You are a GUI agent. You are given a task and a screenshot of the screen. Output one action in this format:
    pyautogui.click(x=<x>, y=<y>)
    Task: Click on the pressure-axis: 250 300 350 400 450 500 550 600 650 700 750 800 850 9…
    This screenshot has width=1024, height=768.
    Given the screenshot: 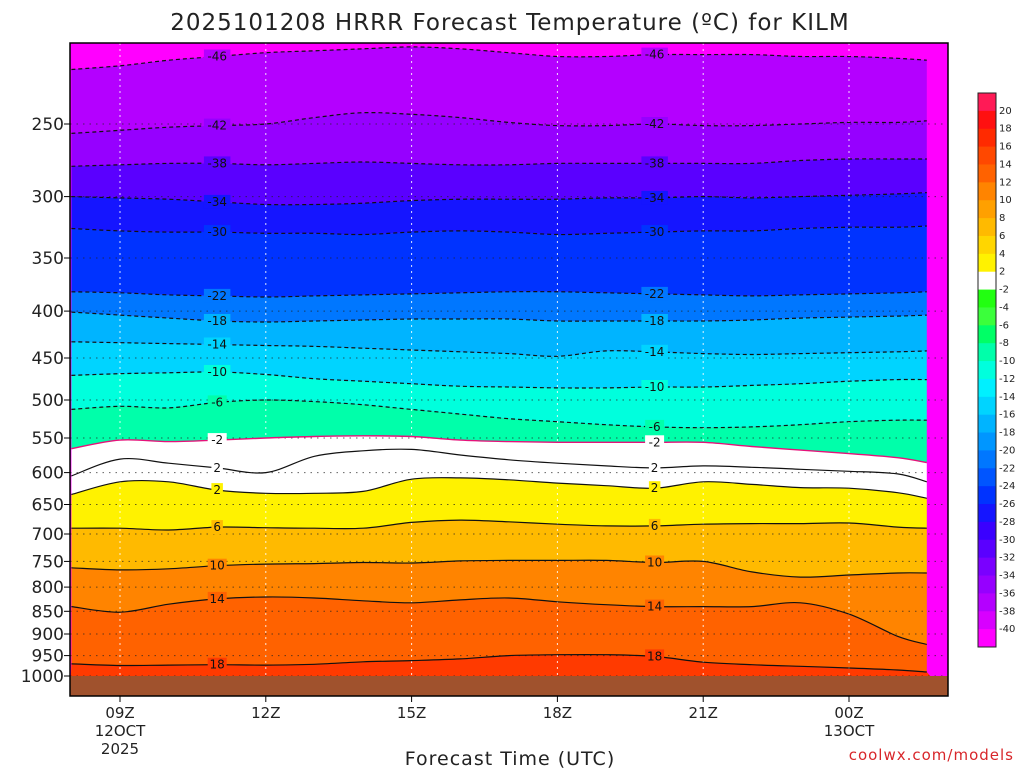 What is the action you would take?
    pyautogui.click(x=45, y=401)
    